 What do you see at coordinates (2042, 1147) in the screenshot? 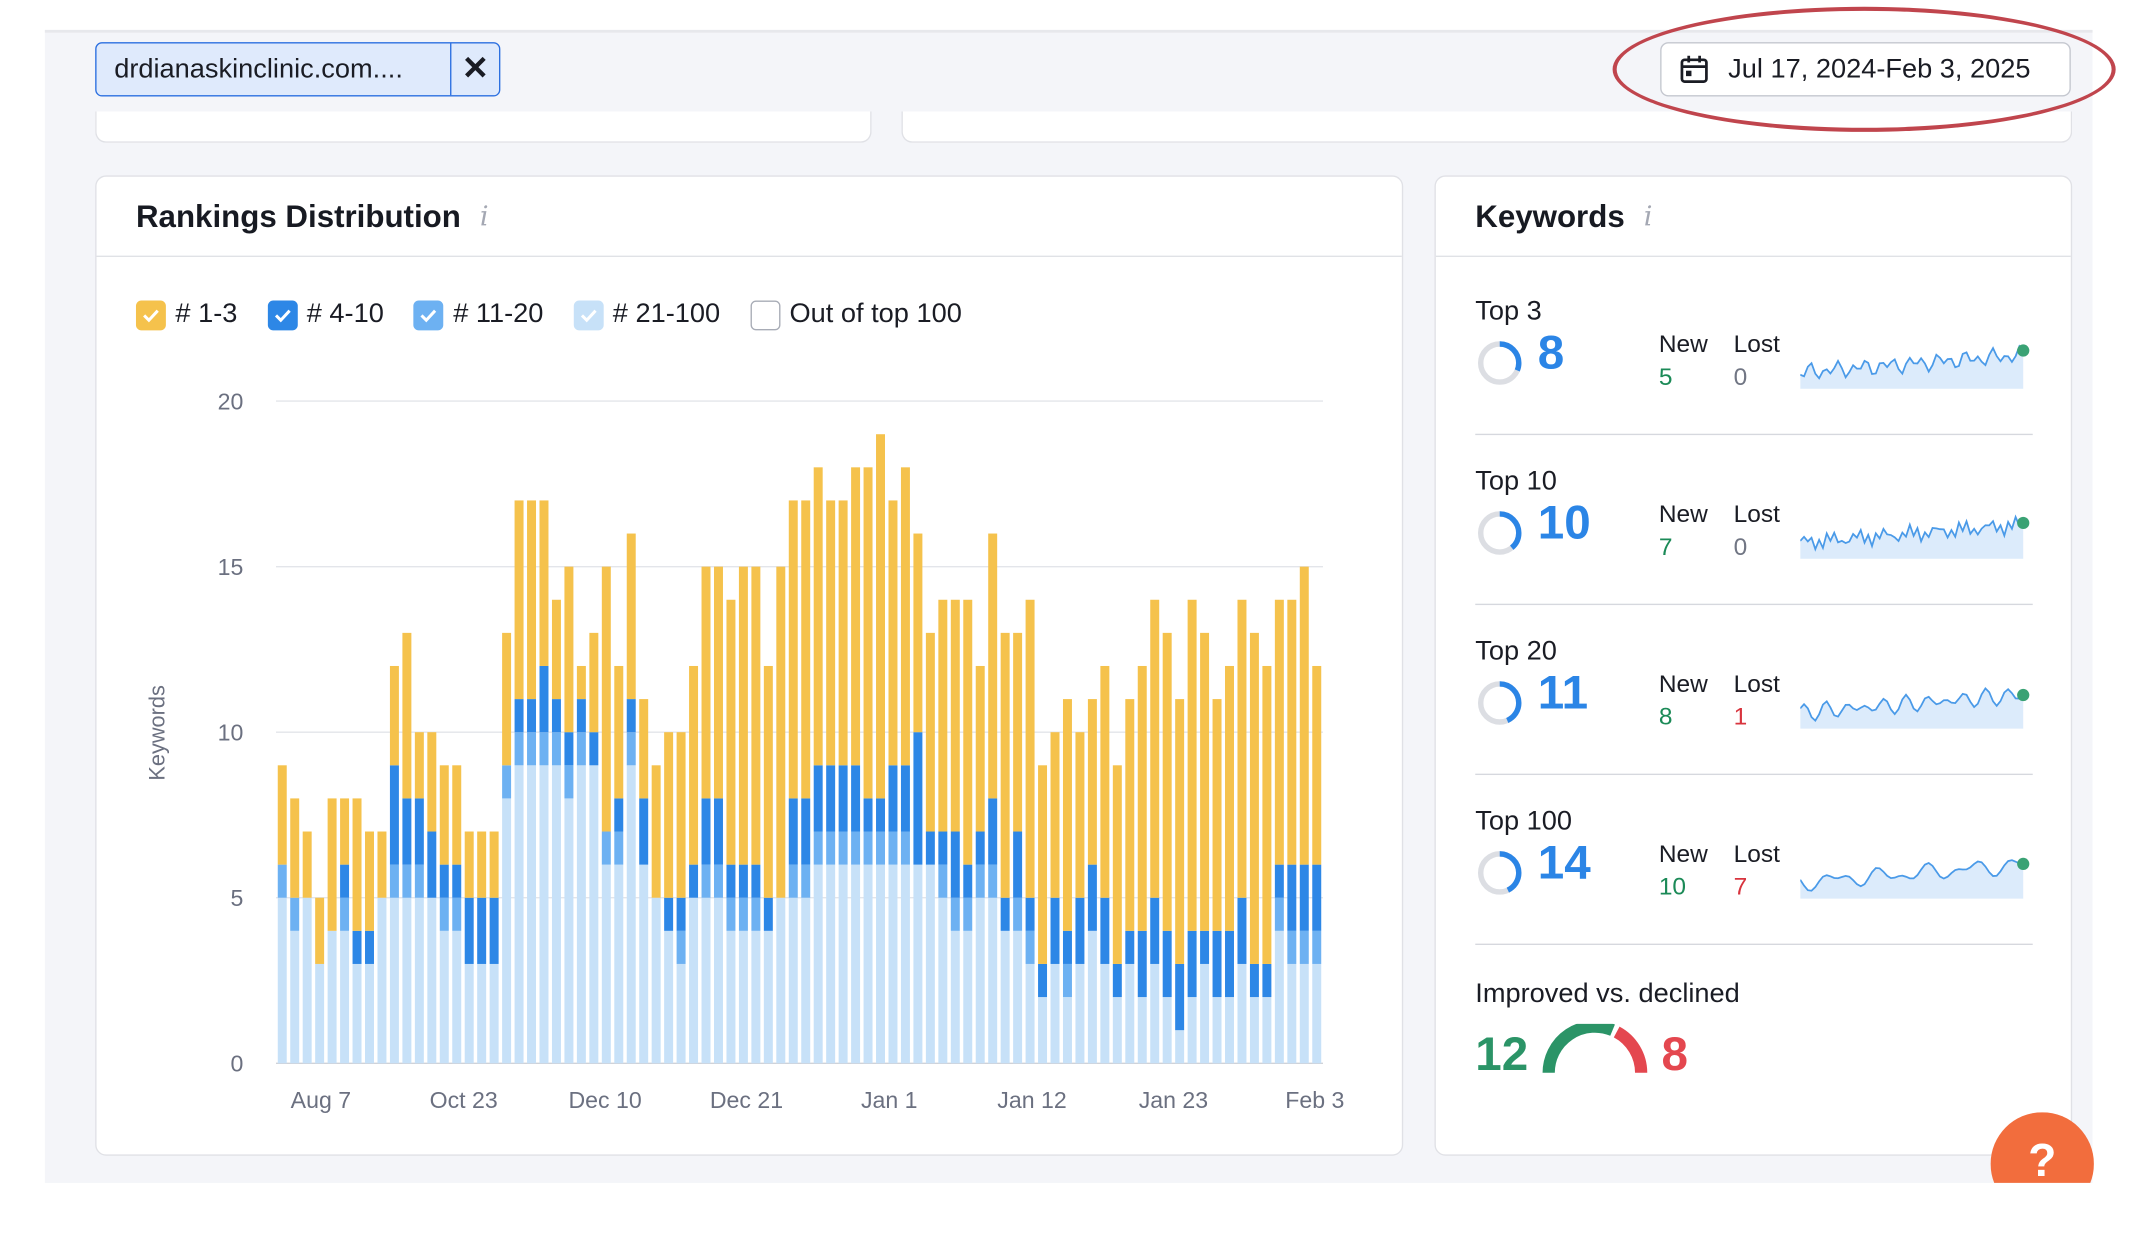
I see `help-button: ?` at bounding box center [2042, 1147].